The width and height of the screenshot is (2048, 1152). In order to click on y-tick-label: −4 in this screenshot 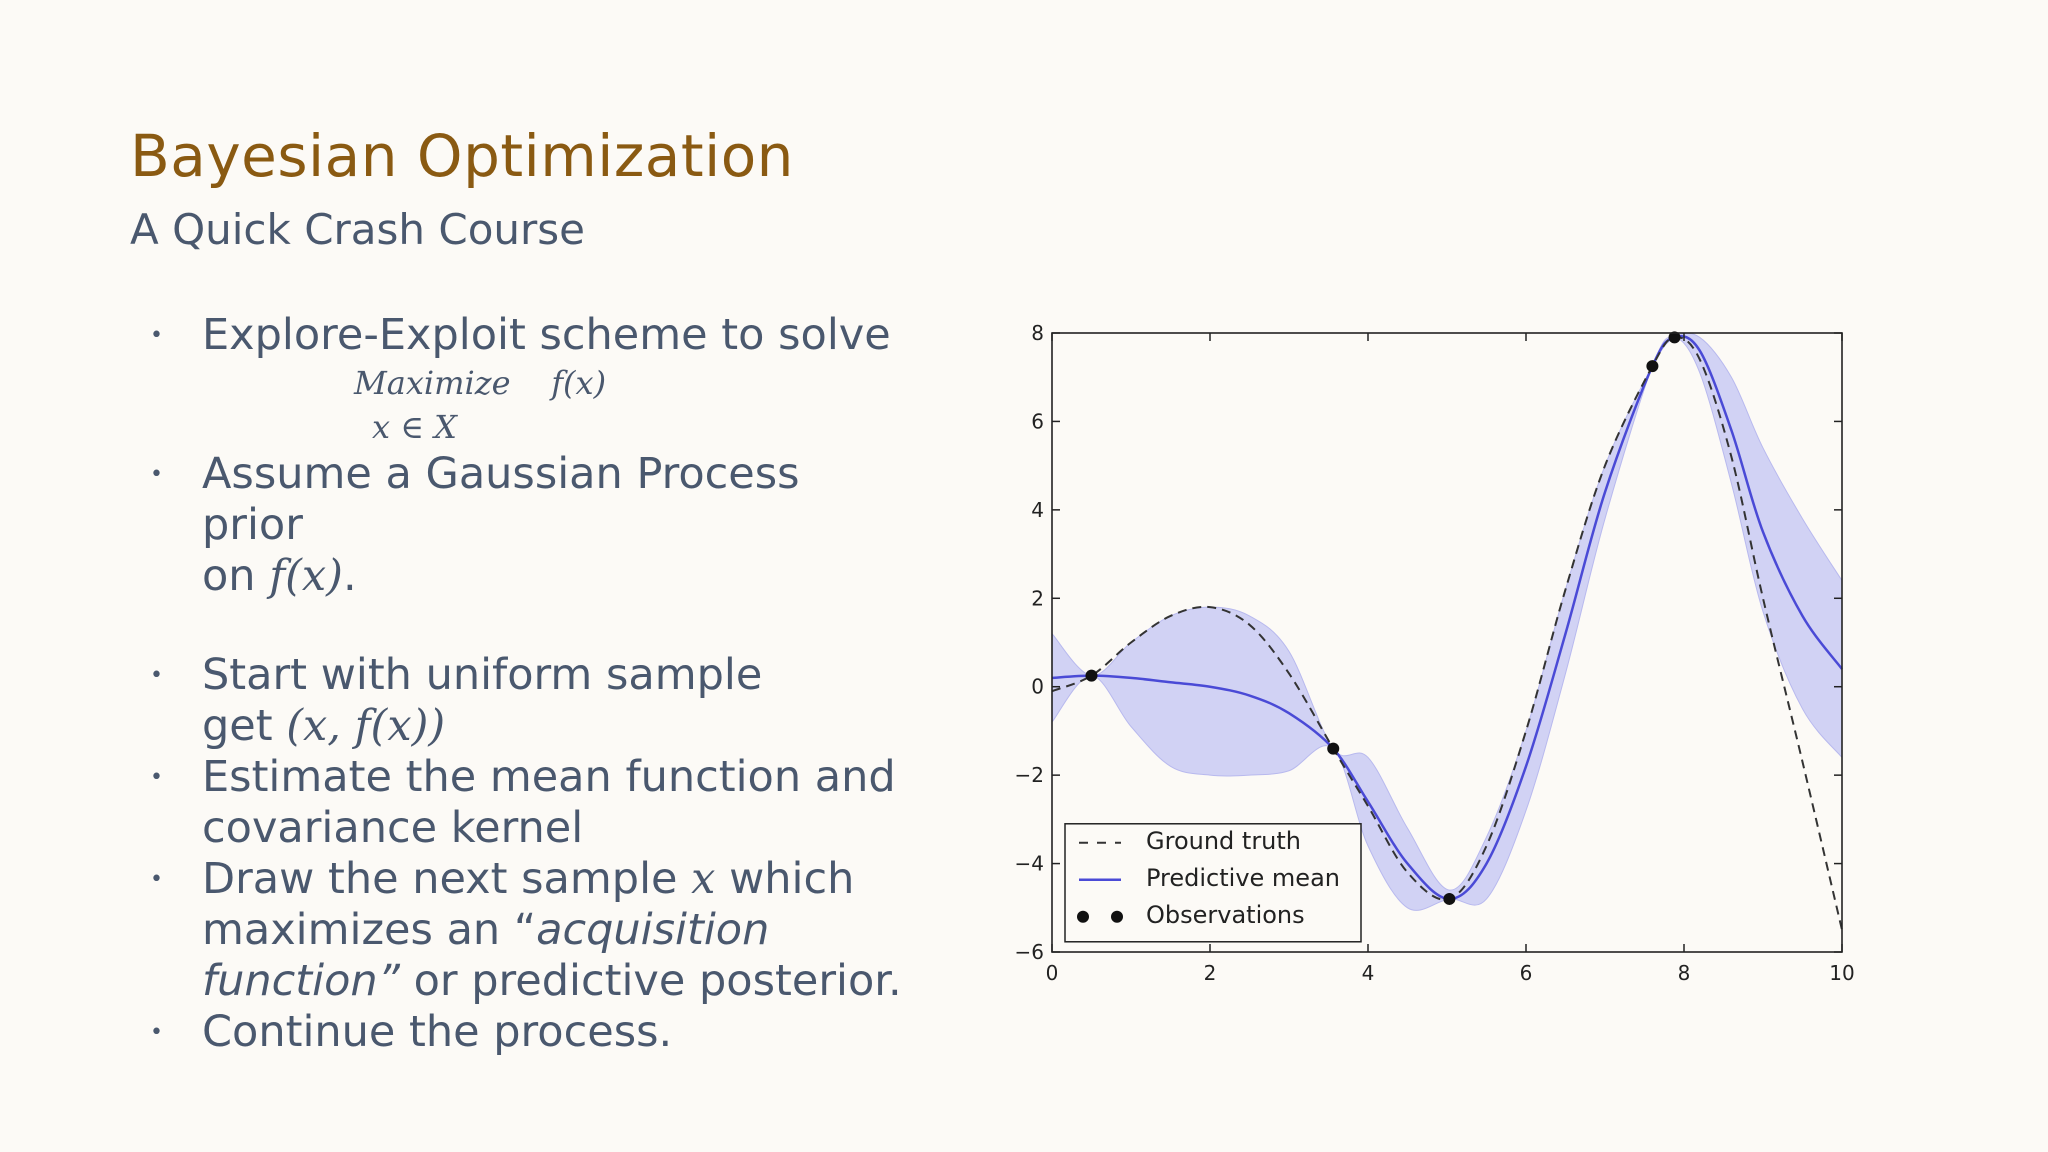, I will do `click(1029, 864)`.